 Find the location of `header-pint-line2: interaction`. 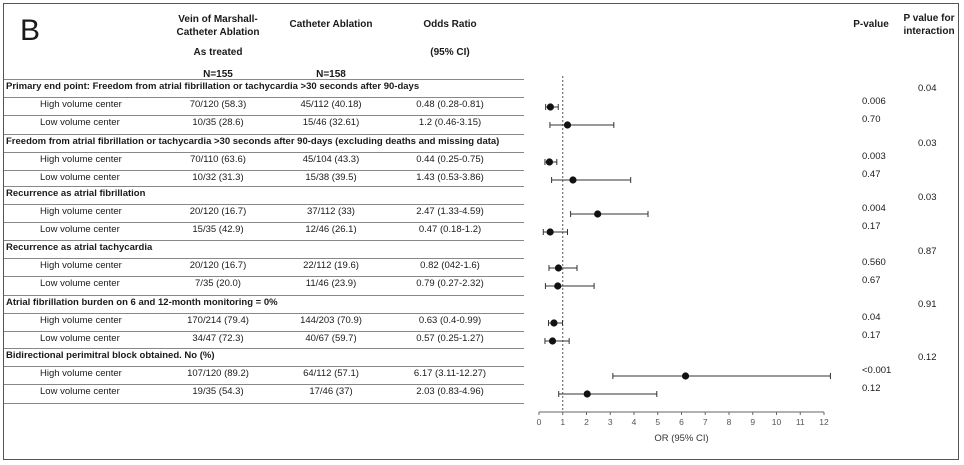

header-pint-line2: interaction is located at coordinates (929, 31).